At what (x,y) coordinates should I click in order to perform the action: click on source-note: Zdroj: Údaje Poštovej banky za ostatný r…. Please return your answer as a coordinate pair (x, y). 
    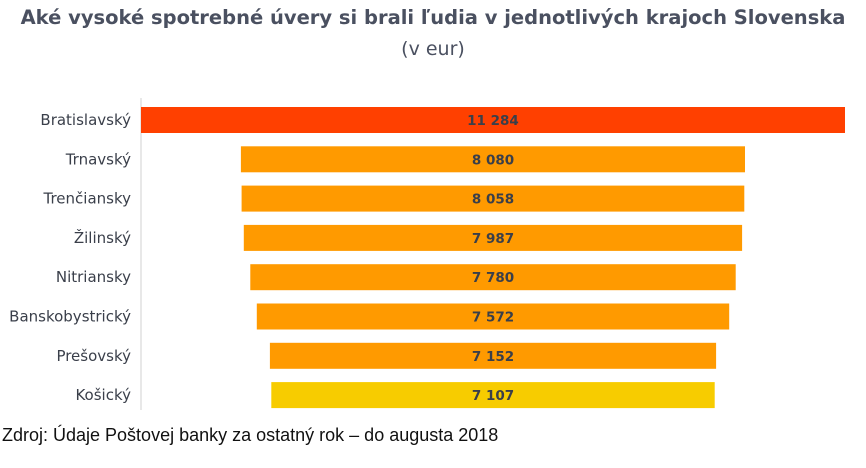
    Looking at the image, I should click on (250, 435).